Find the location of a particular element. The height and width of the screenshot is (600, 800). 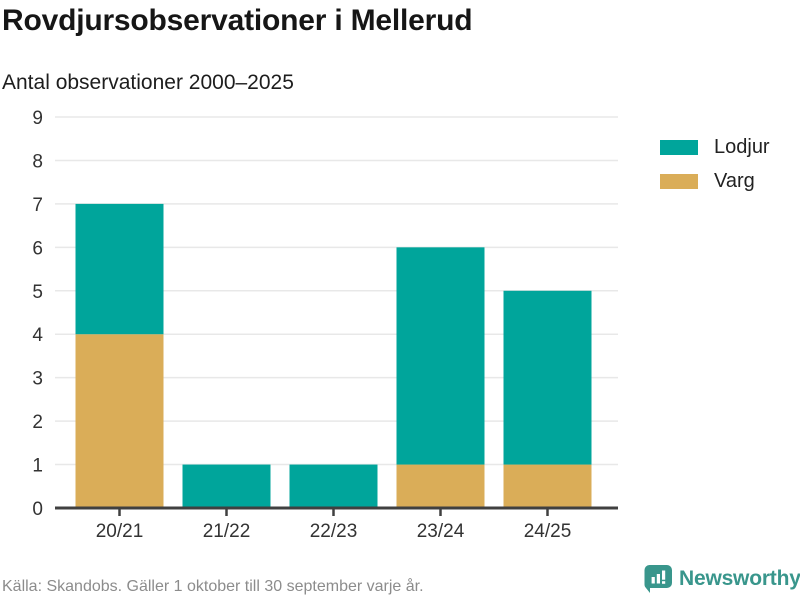

brand-name: Newsworthy is located at coordinates (739, 578).